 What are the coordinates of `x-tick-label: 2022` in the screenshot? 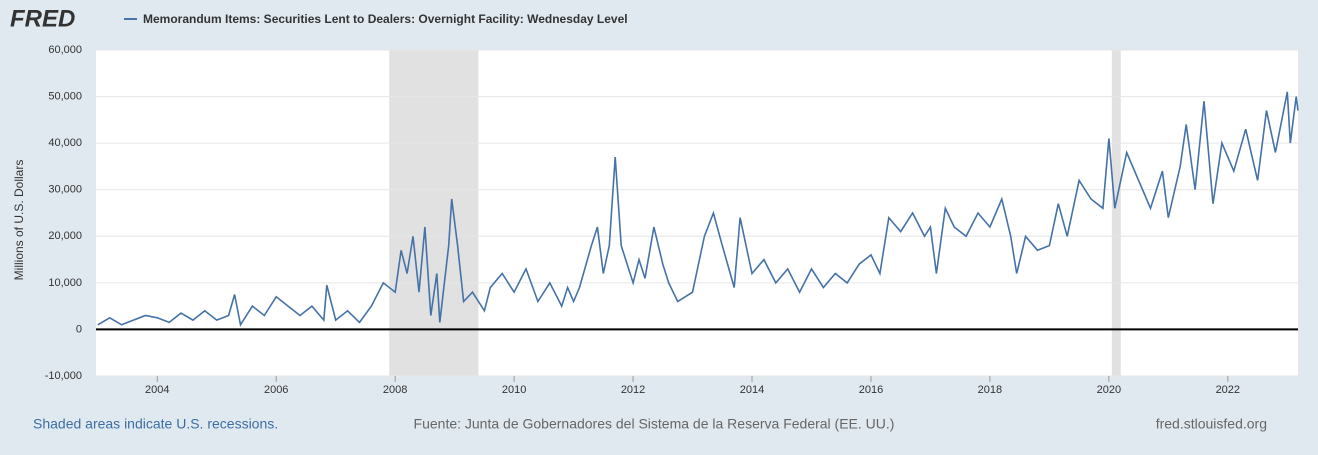 It's located at (1228, 390).